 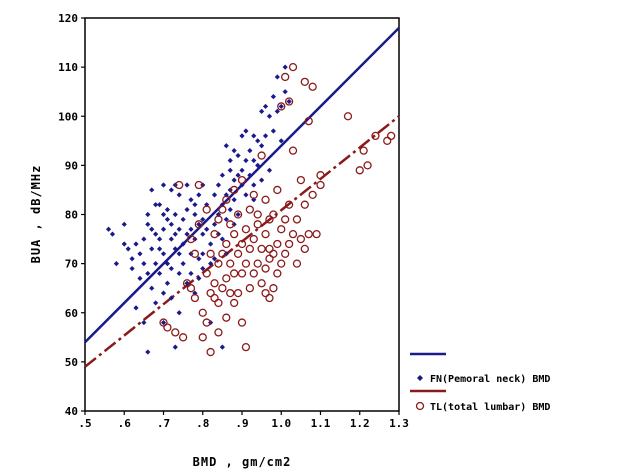 What do you see at coordinates (84, 423) in the screenshot?
I see `x-tick-label: .5` at bounding box center [84, 423].